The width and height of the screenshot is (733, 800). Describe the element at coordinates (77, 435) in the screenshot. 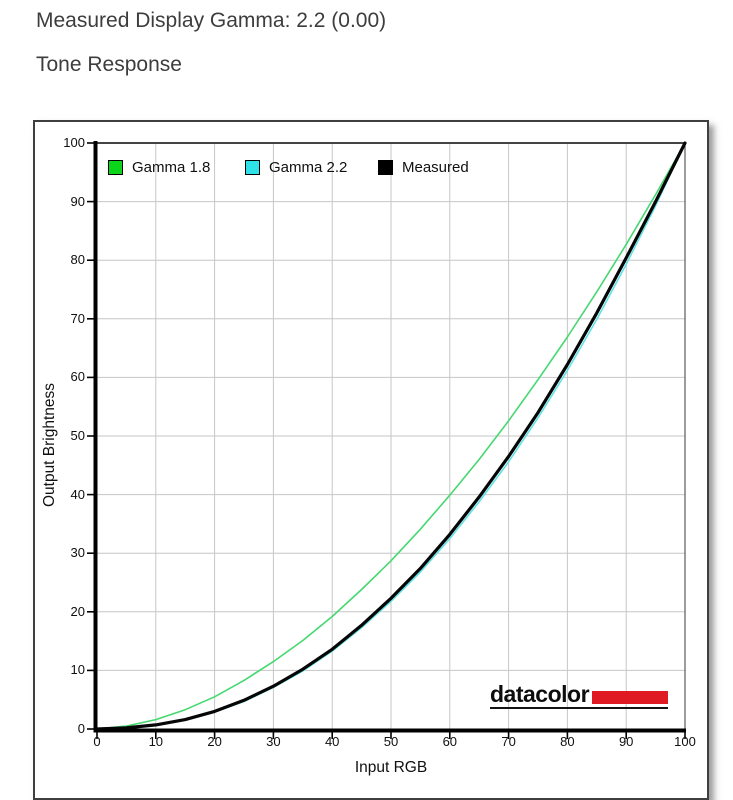

I see `y-tick-label: 50` at that location.